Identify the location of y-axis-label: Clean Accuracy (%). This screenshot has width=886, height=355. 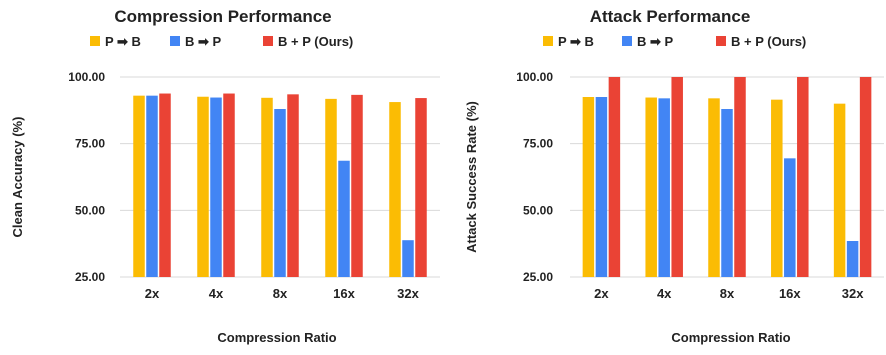
(17, 177).